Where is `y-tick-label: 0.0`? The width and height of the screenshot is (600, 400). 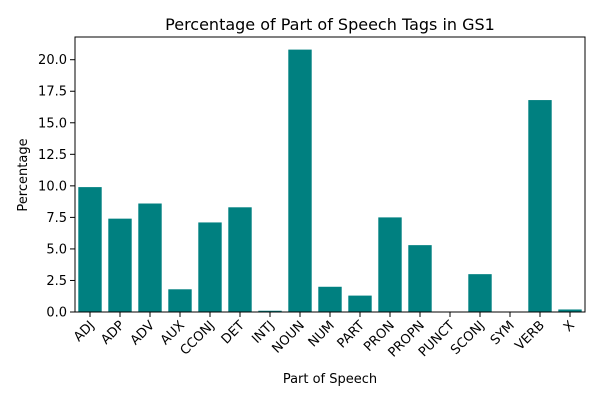 y-tick-label: 0.0 is located at coordinates (56, 313).